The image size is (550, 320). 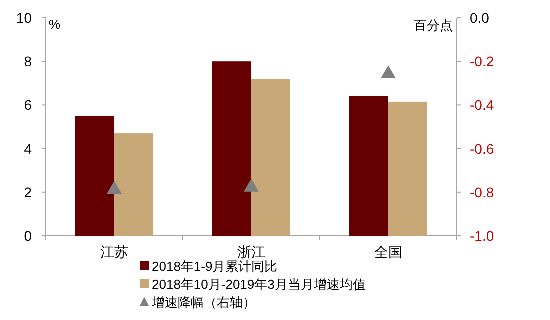 I want to click on legend-label: 2018年1-9月累计同比, so click(x=215, y=266).